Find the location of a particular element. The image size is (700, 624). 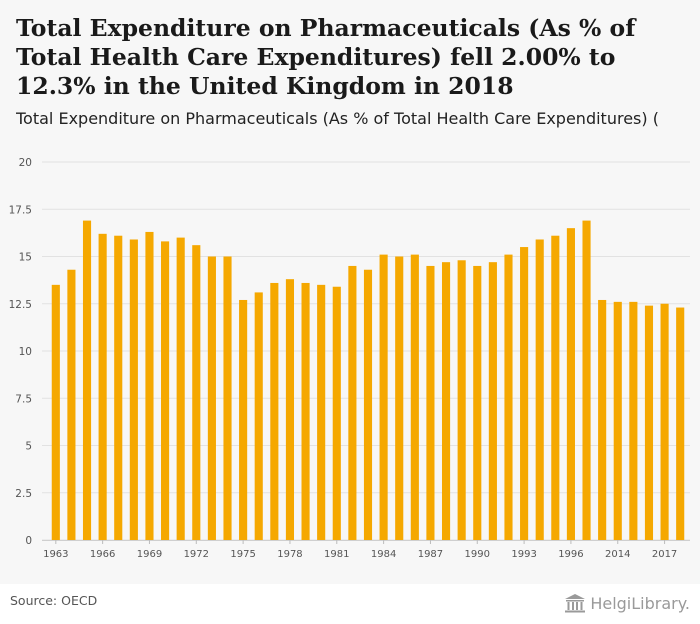

x-tick-label: 1990 is located at coordinates (477, 554).